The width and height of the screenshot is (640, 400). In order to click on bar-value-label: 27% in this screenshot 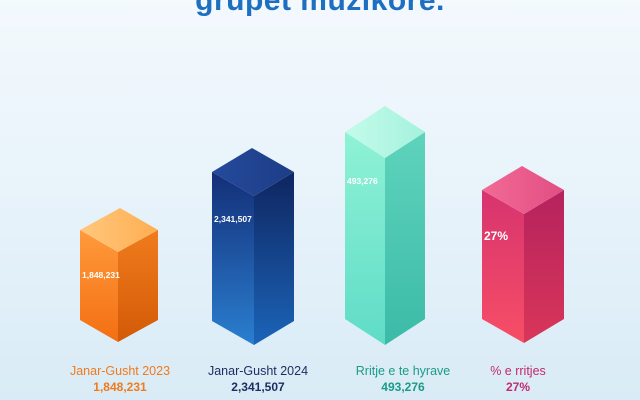, I will do `click(496, 236)`.